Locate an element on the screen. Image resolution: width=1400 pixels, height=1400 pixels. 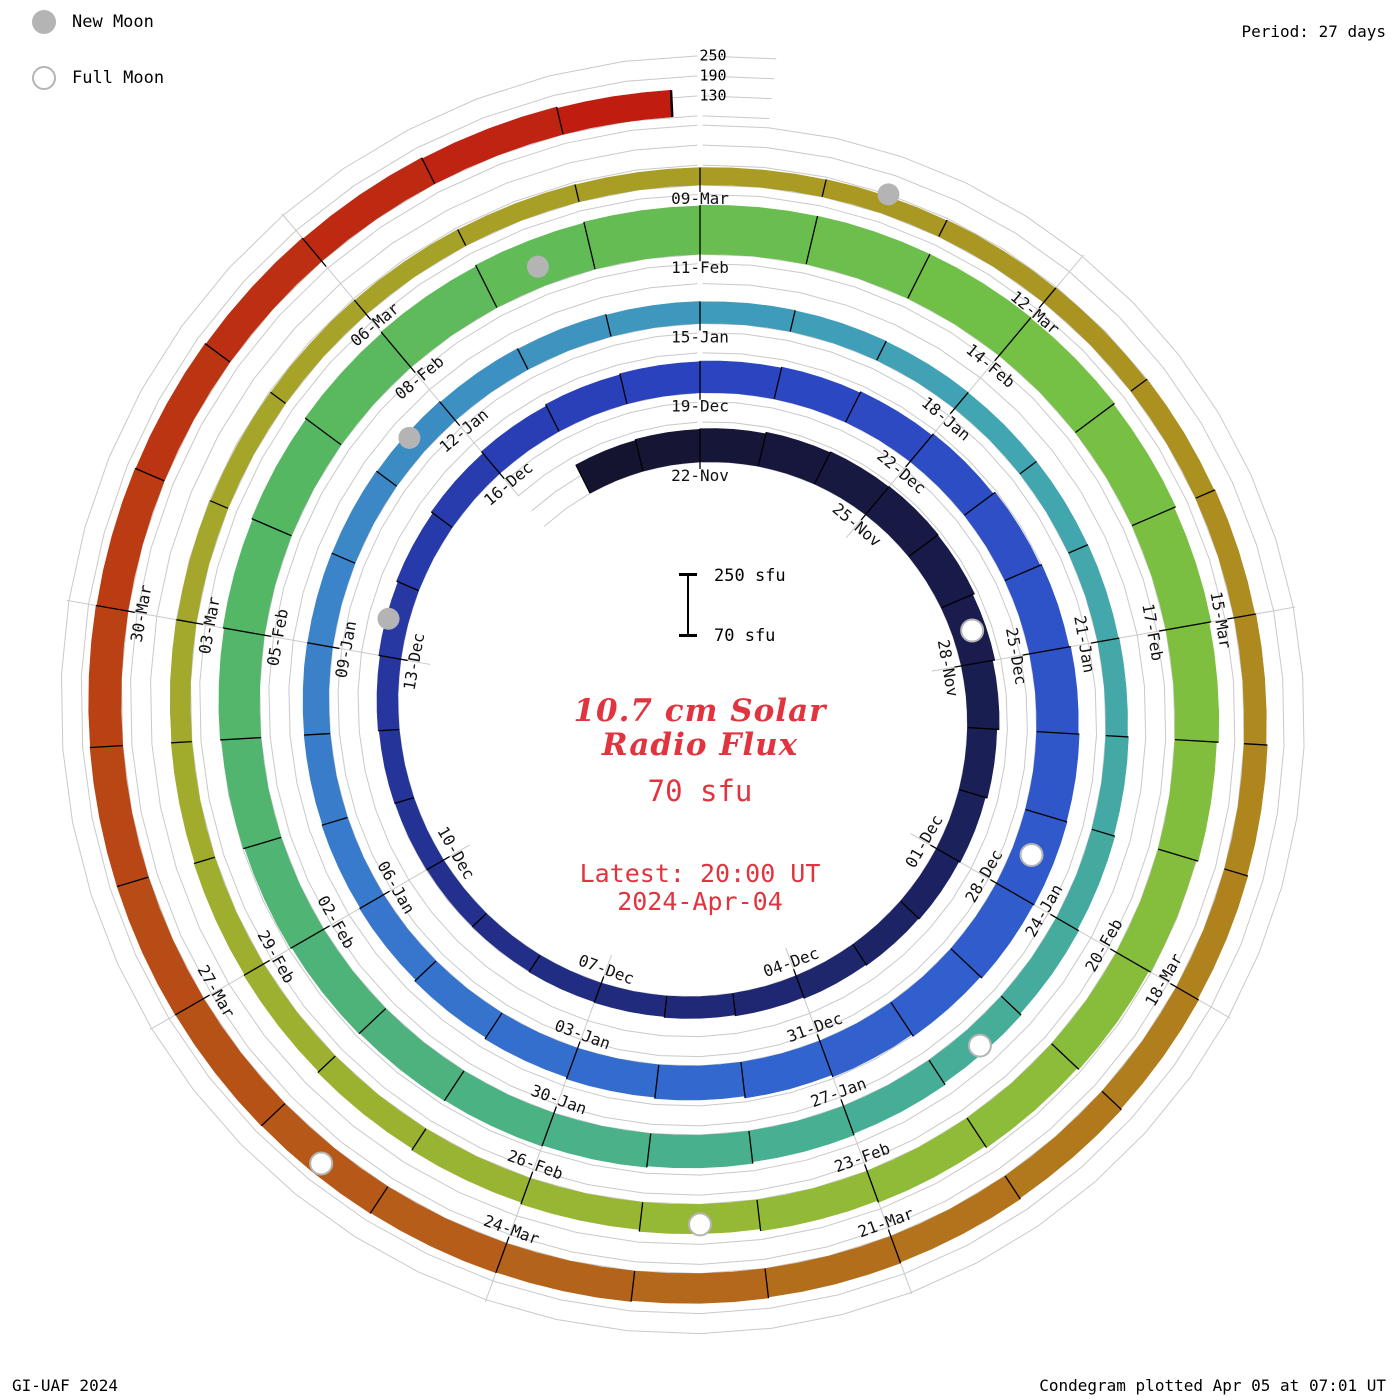
date-label: 19-Dec is located at coordinates (700, 406).